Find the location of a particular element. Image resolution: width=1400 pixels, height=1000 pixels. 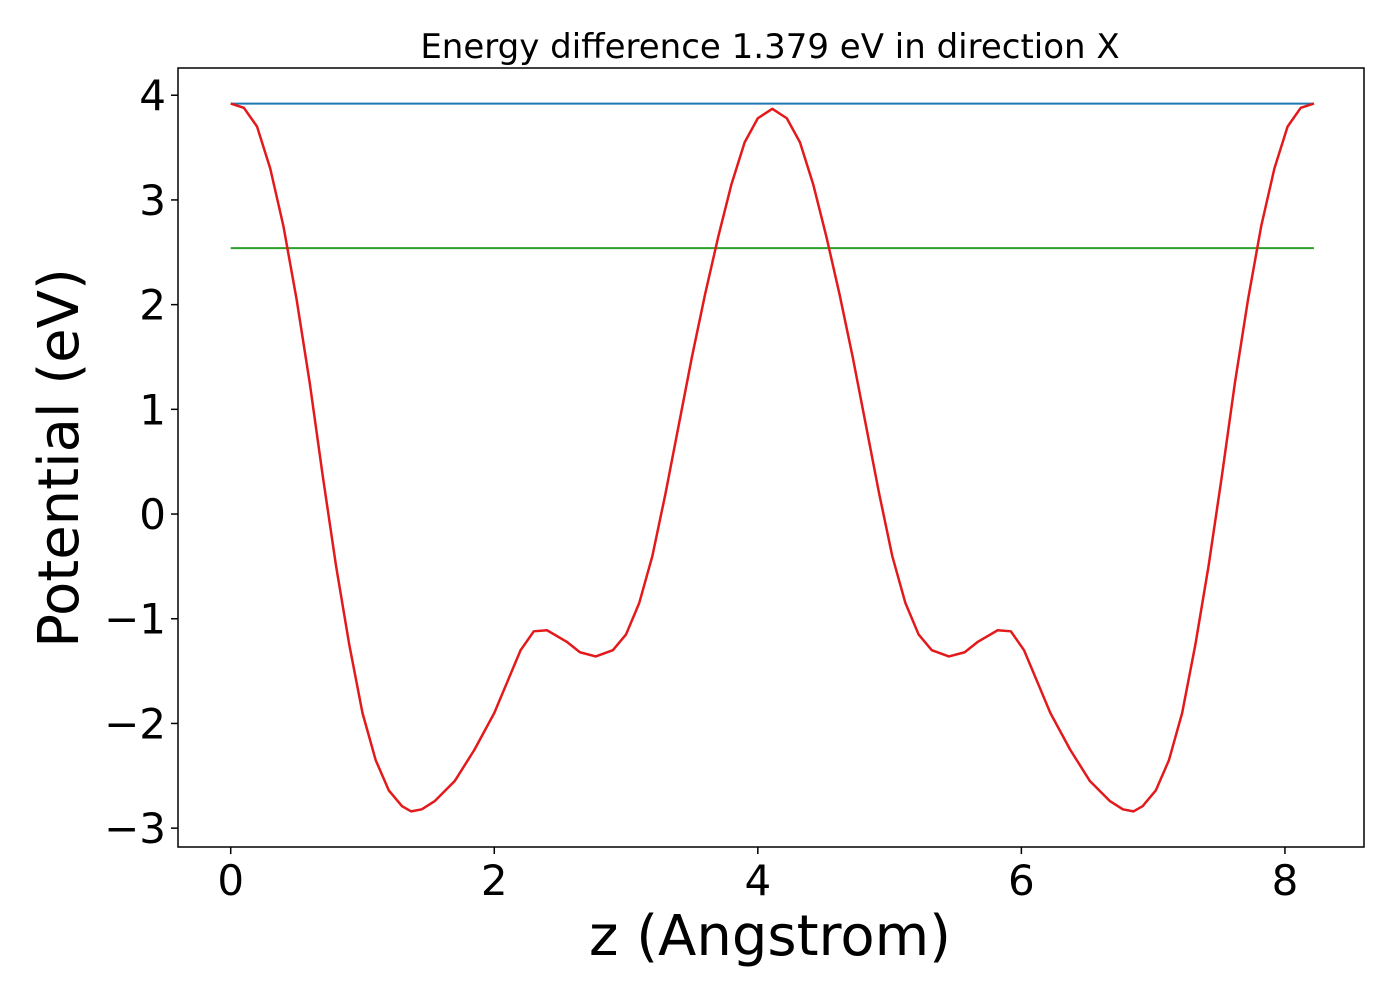

y-tick-label: 4 is located at coordinates (152, 95).